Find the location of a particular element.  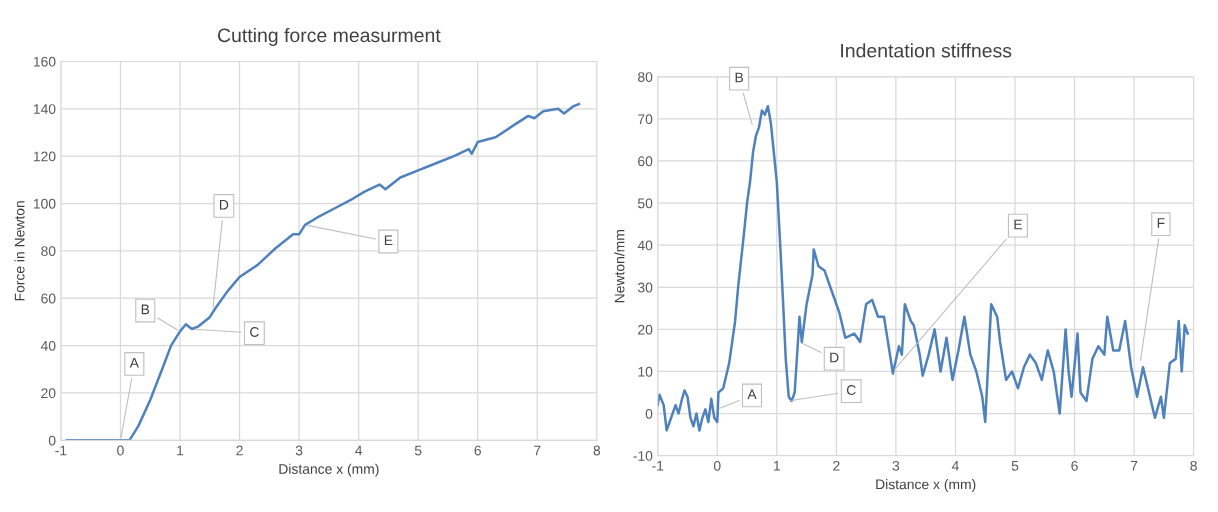

annotation: F is located at coordinates (1161, 223).